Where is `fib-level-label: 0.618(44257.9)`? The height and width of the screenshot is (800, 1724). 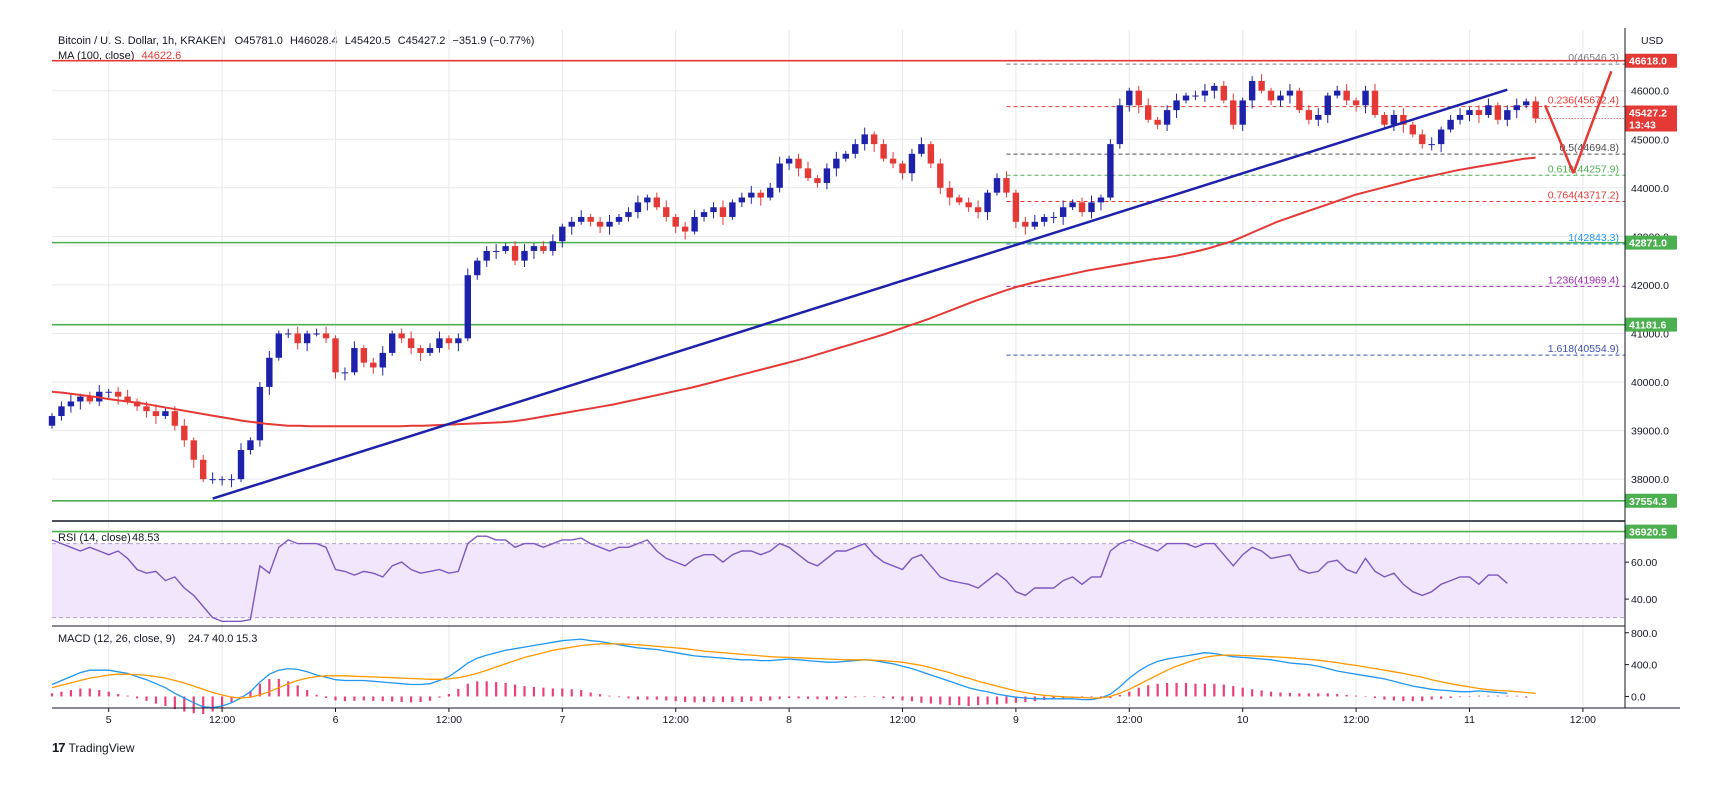 fib-level-label: 0.618(44257.9) is located at coordinates (1583, 169).